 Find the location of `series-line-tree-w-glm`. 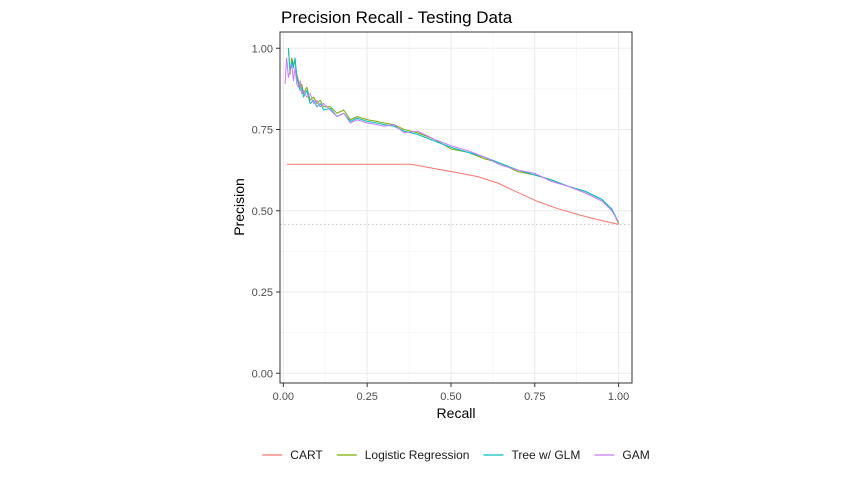

series-line-tree-w-glm is located at coordinates (453, 135).